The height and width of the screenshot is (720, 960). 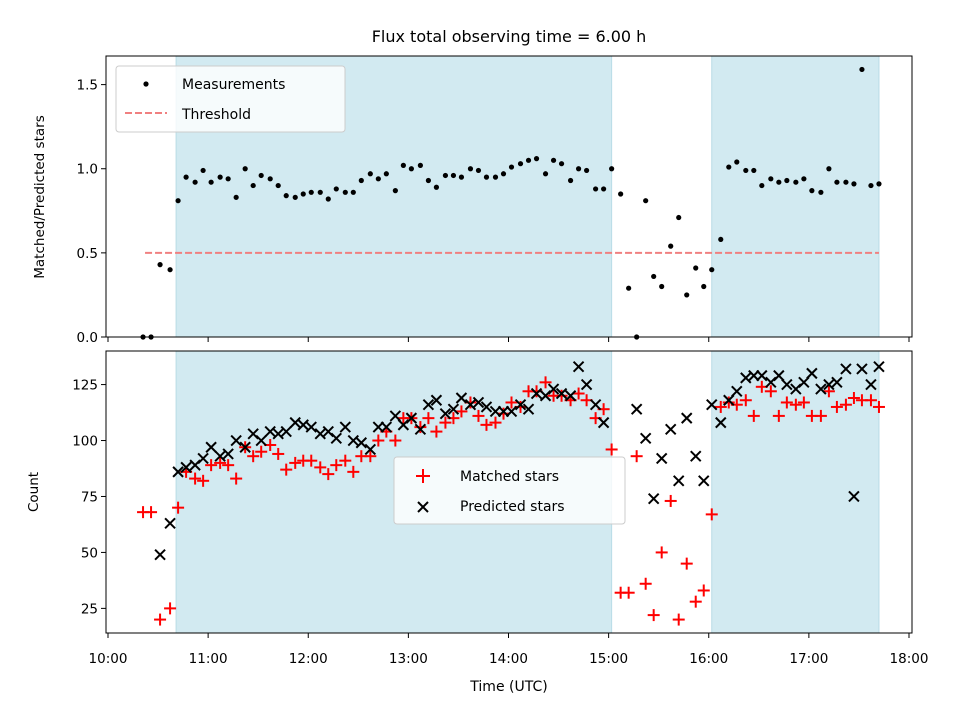 What do you see at coordinates (508, 659) in the screenshot?
I see `x-tick-label: 14:00` at bounding box center [508, 659].